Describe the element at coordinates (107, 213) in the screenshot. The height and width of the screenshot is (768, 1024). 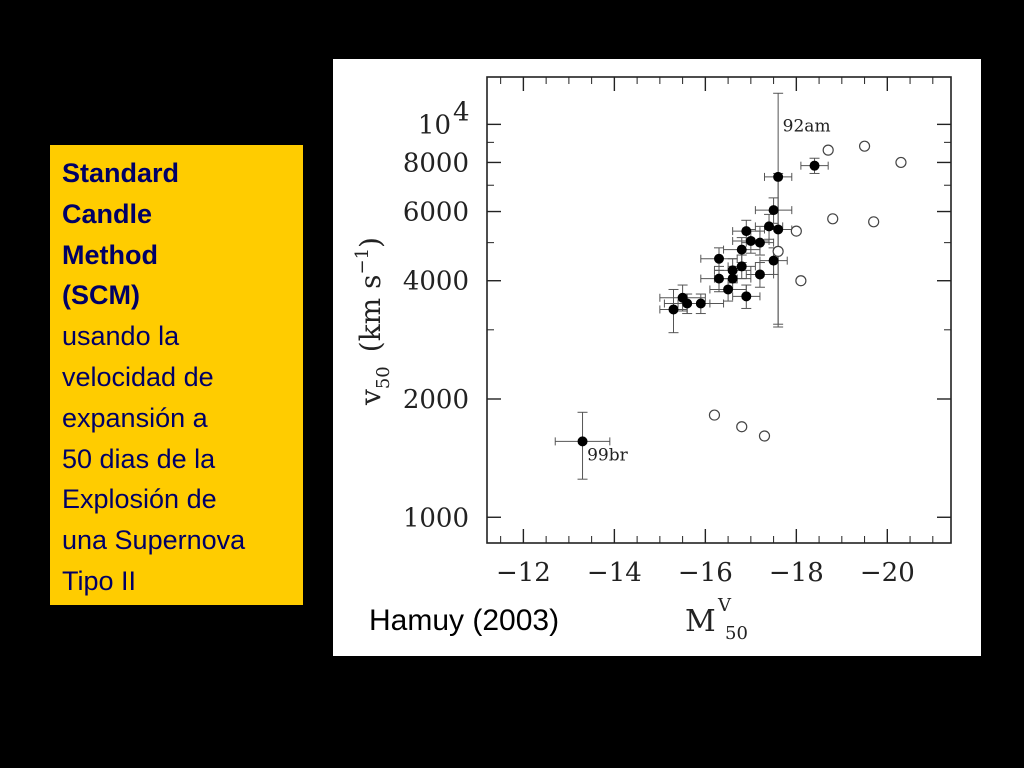
I see `caption-line: Candle` at that location.